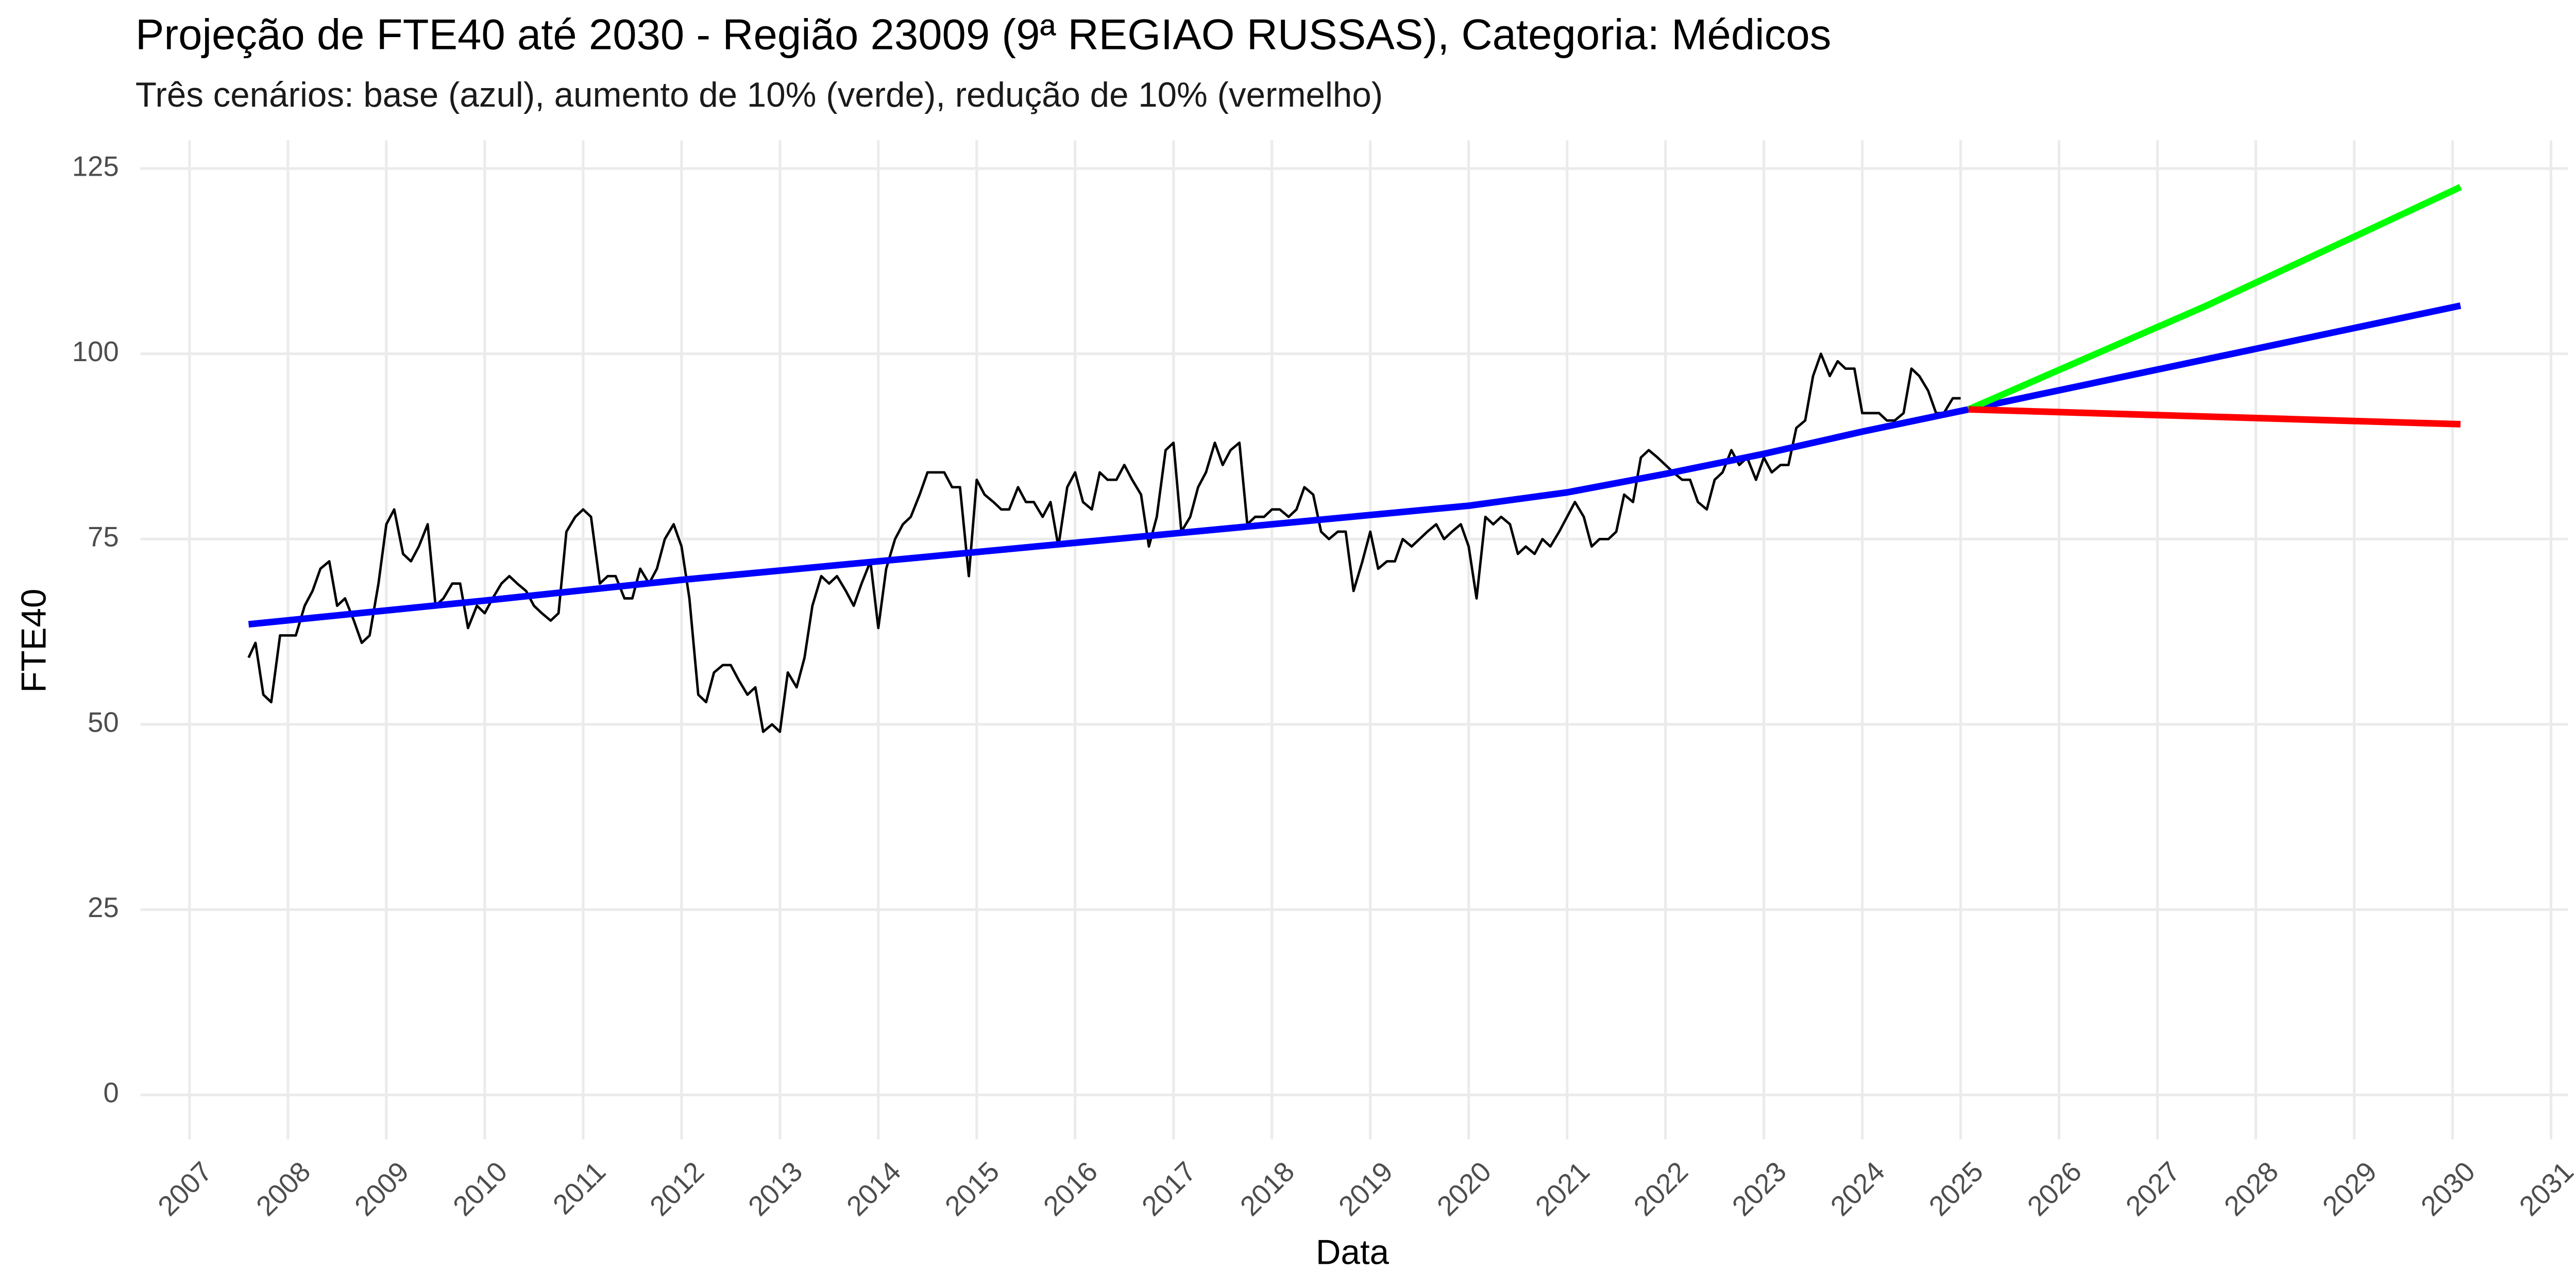  What do you see at coordinates (2349, 1189) in the screenshot?
I see `x-tick-label: 2029` at bounding box center [2349, 1189].